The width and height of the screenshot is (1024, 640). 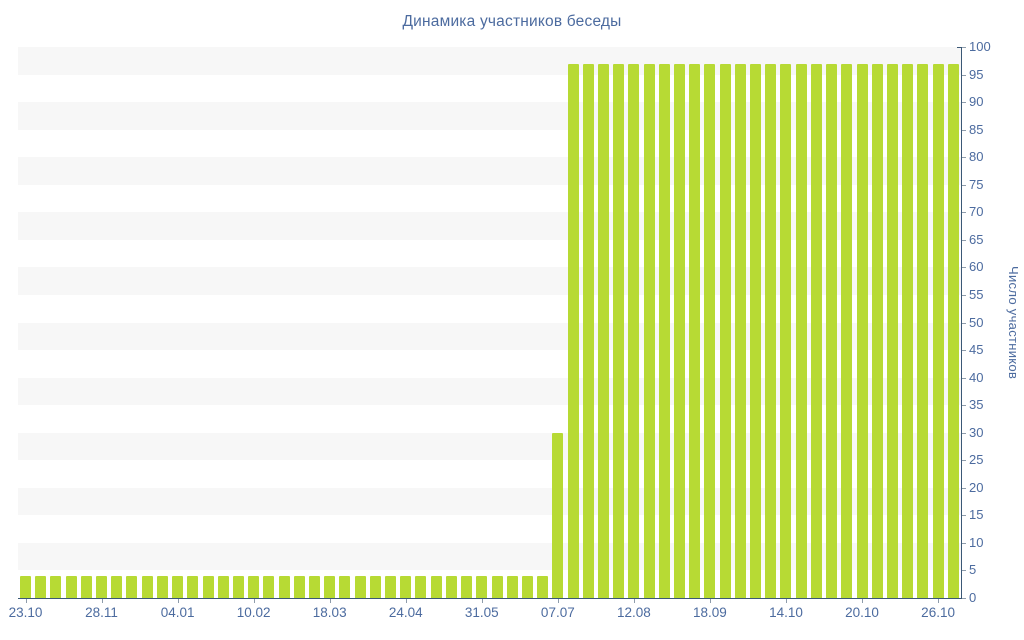 What do you see at coordinates (481, 612) in the screenshot?
I see `x-tick-label: 31.05` at bounding box center [481, 612].